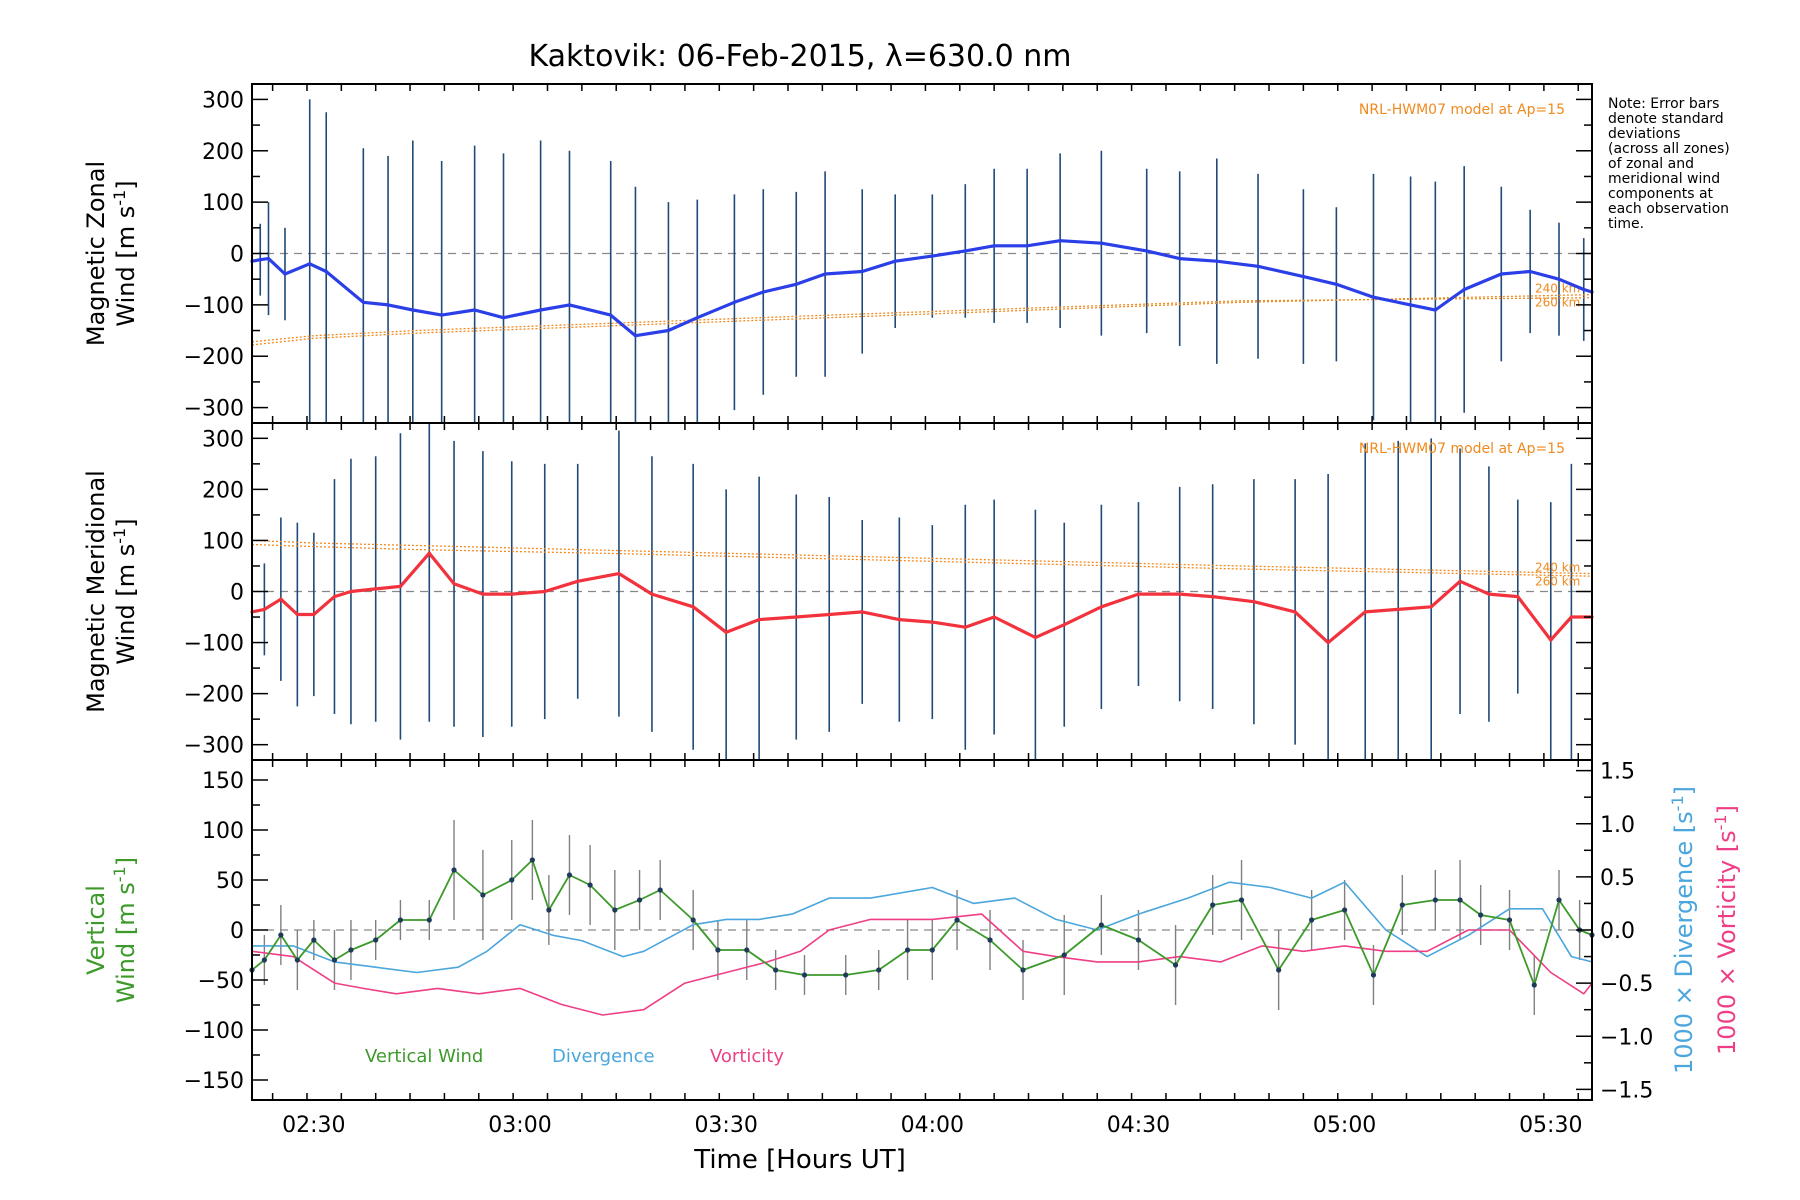 The height and width of the screenshot is (1200, 1800). Describe the element at coordinates (111, 253) in the screenshot. I see `zonal-y-axis-label: Magnetic ZonalWind [m s-1]` at that location.